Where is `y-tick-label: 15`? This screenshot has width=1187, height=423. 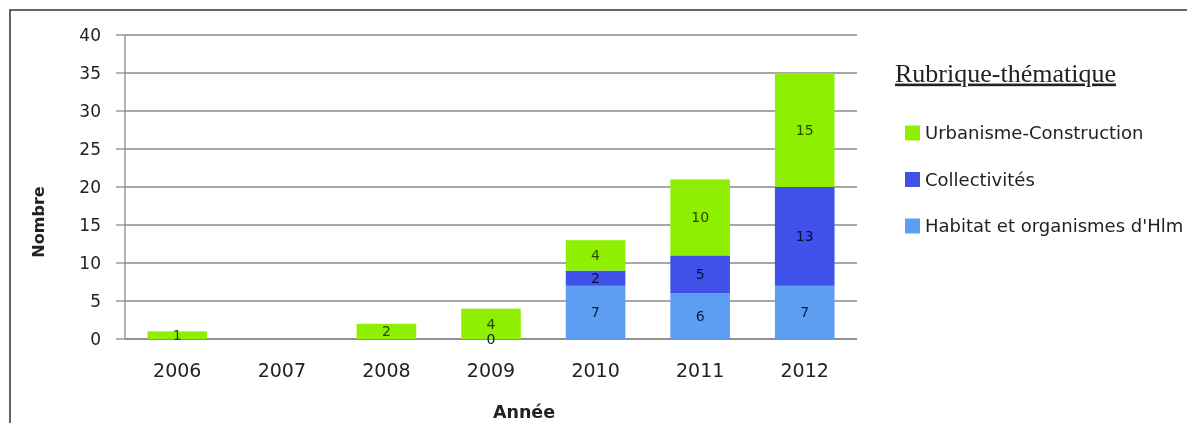 y-tick-label: 15 is located at coordinates (90, 225).